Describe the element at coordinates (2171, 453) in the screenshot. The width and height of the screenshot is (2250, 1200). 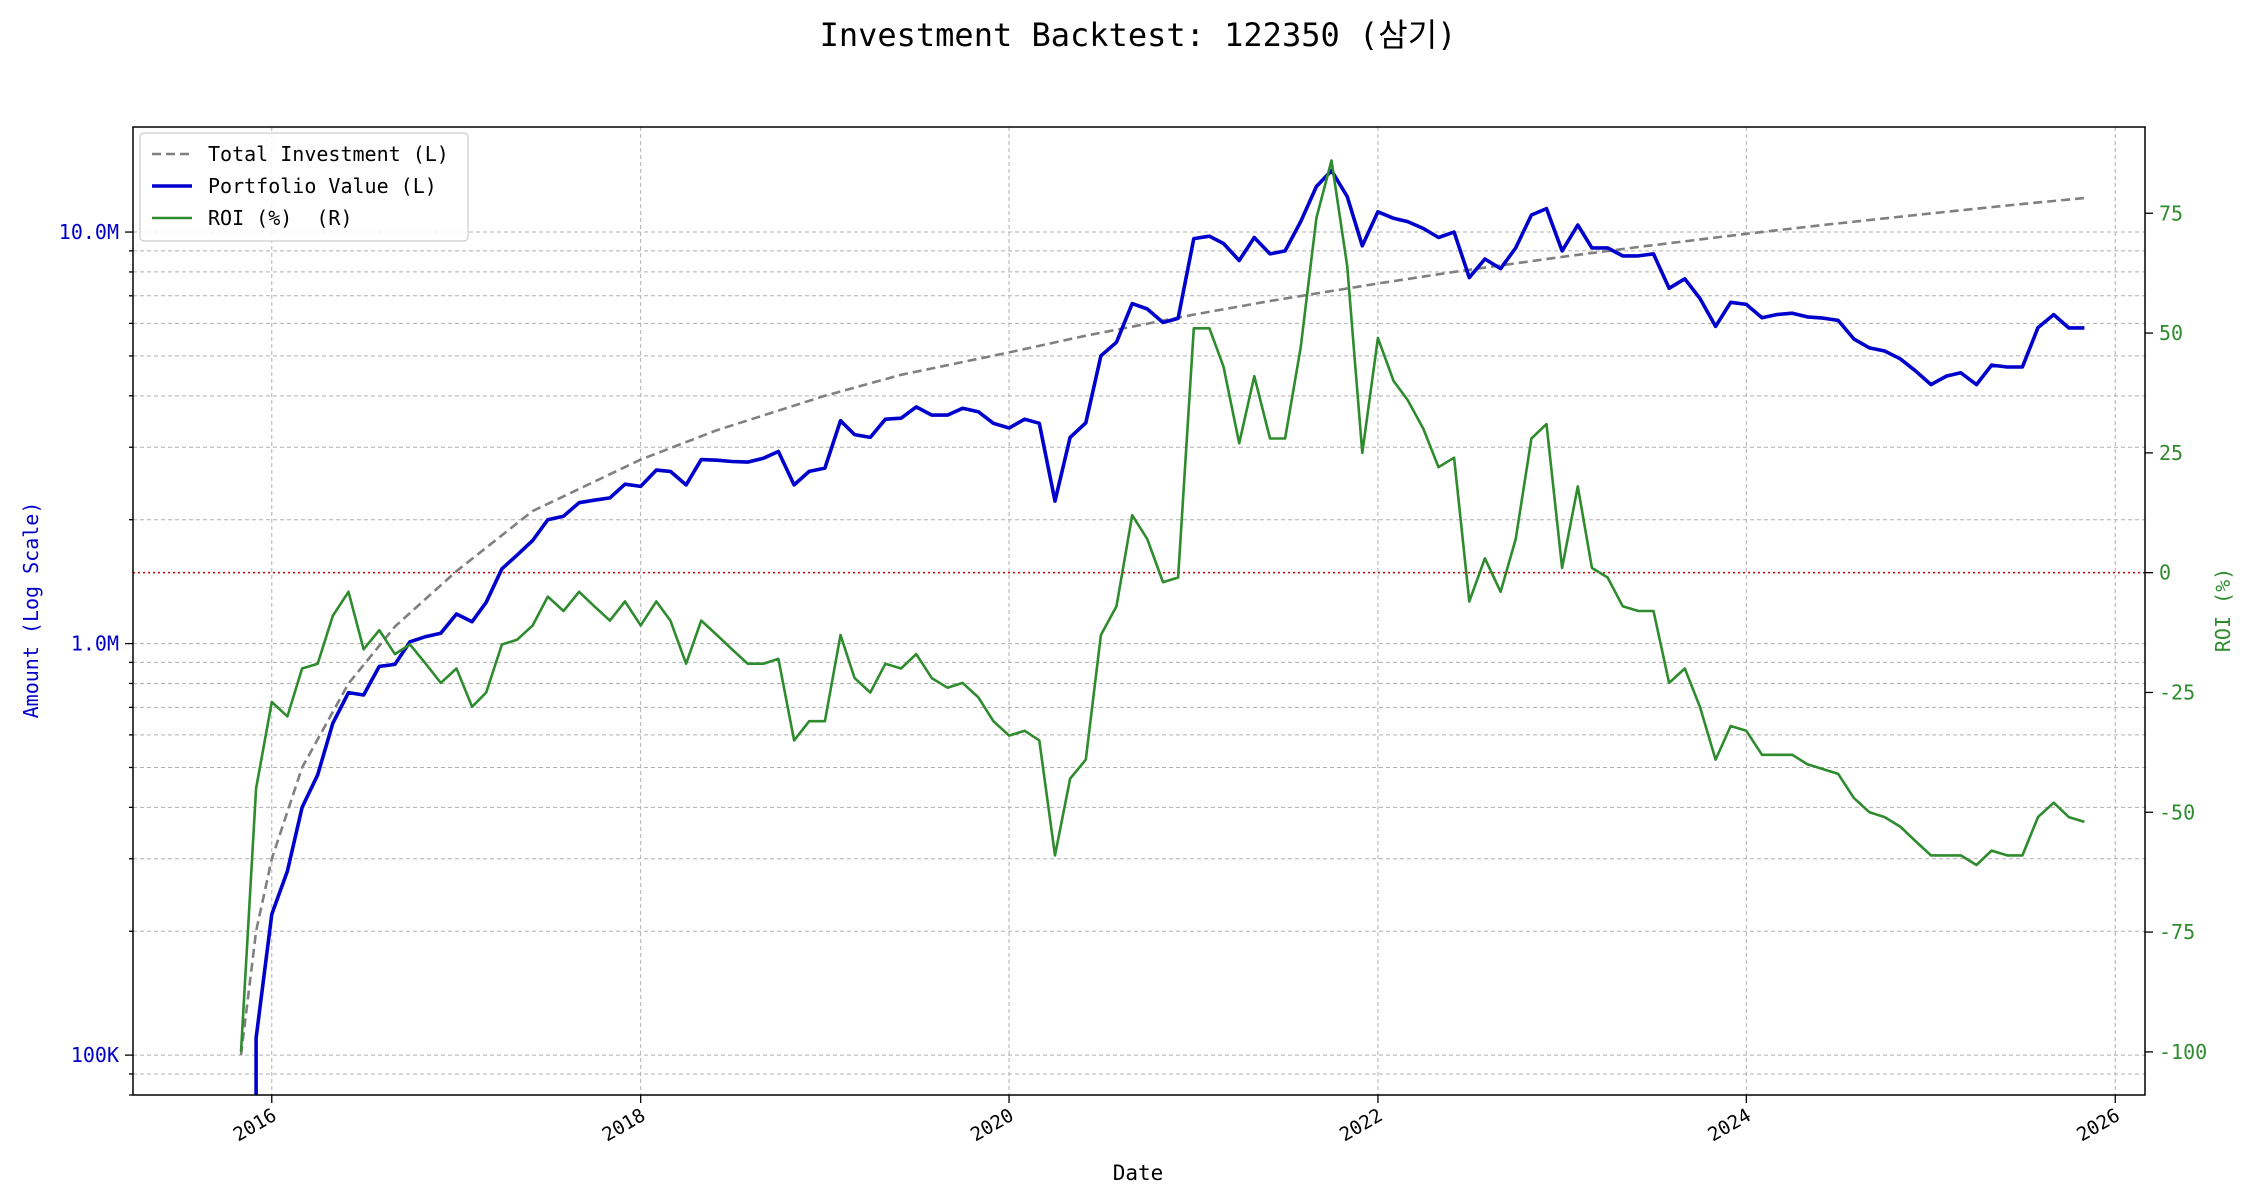
I see `right-tick-label: 25` at that location.